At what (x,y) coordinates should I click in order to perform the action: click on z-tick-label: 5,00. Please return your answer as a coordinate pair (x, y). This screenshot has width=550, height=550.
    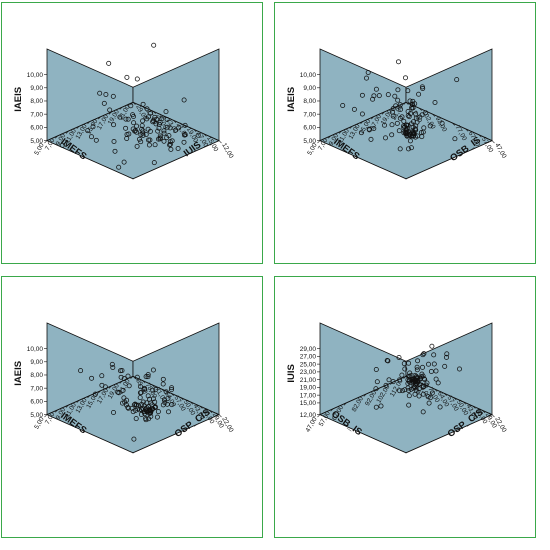
    Looking at the image, I should click on (36, 415).